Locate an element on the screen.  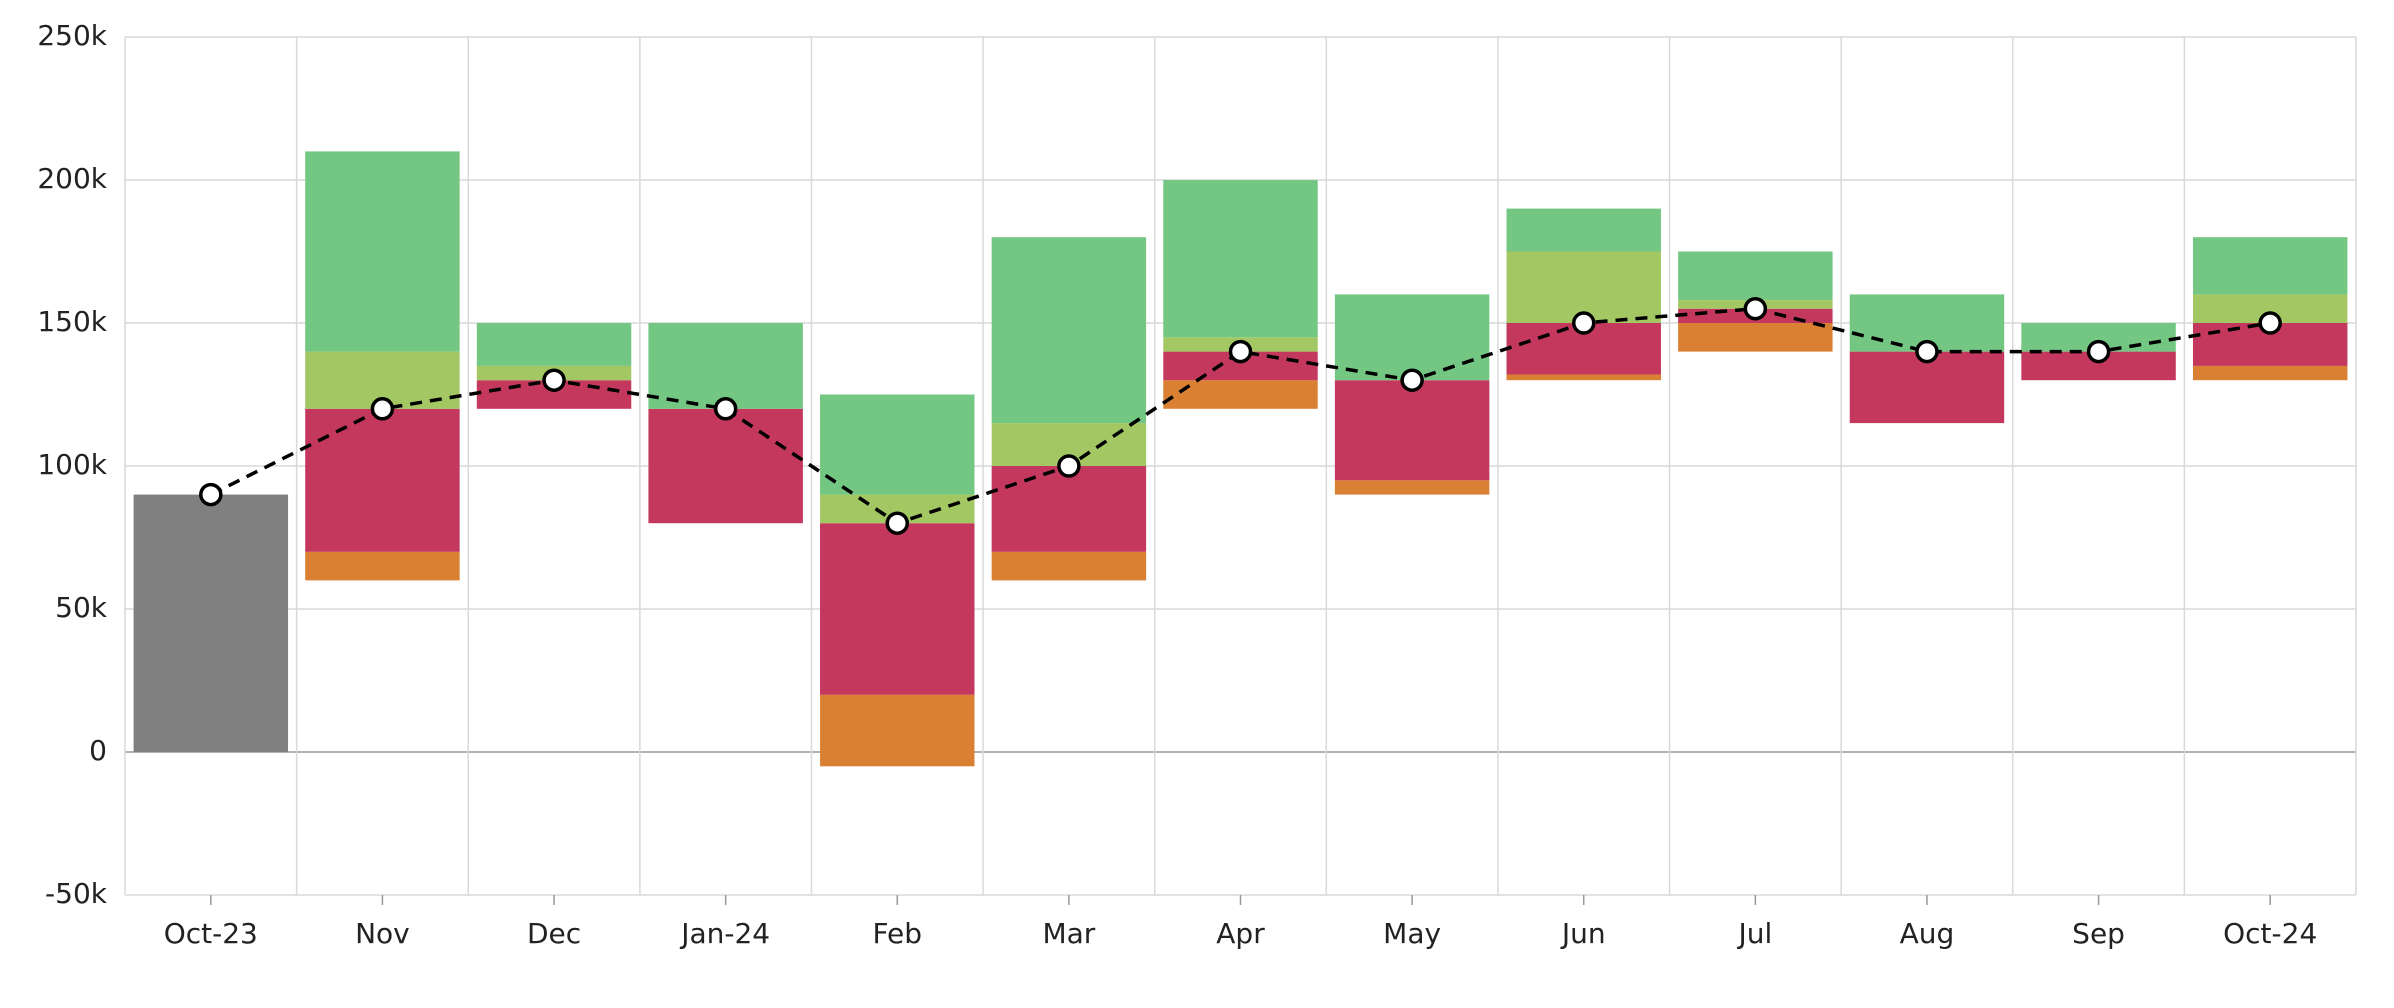
x-tick-label: Nov is located at coordinates (382, 933).